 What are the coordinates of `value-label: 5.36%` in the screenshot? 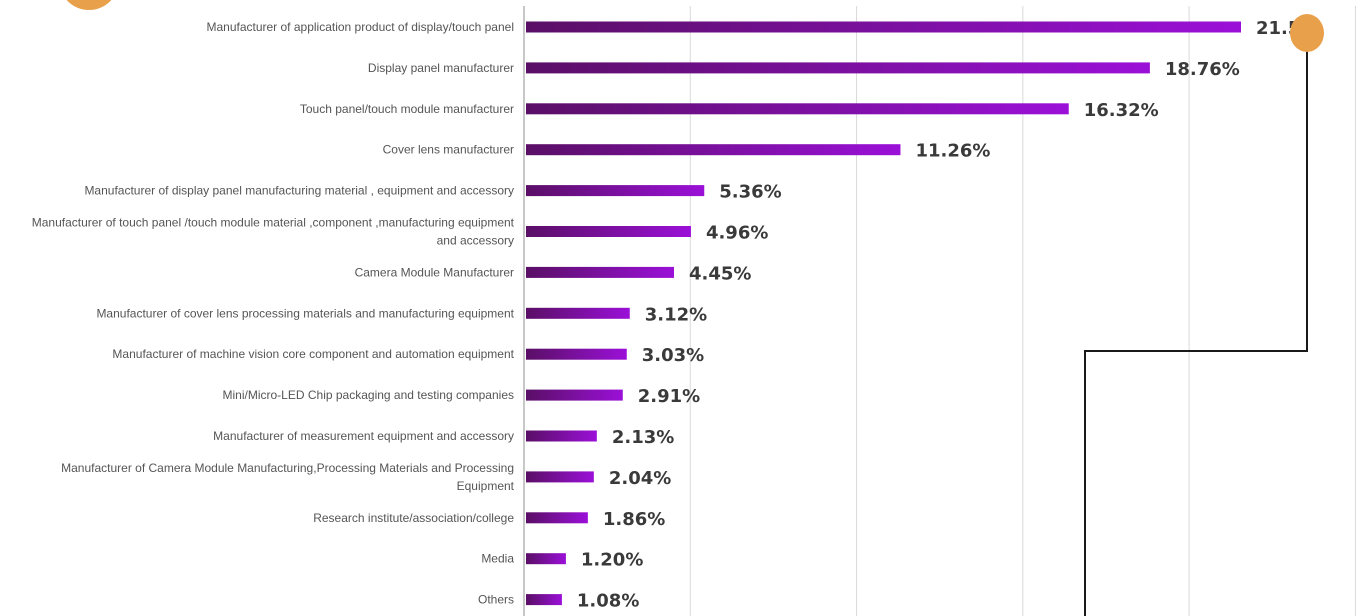 It's located at (750, 192).